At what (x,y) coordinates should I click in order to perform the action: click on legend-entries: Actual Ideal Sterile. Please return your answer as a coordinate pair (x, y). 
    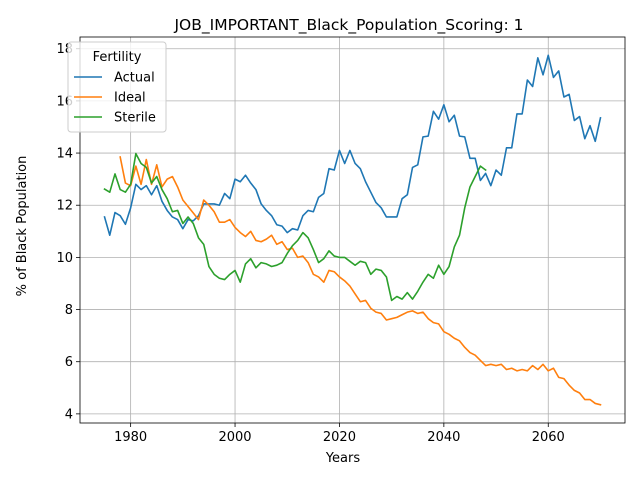
    Looking at the image, I should click on (115, 98).